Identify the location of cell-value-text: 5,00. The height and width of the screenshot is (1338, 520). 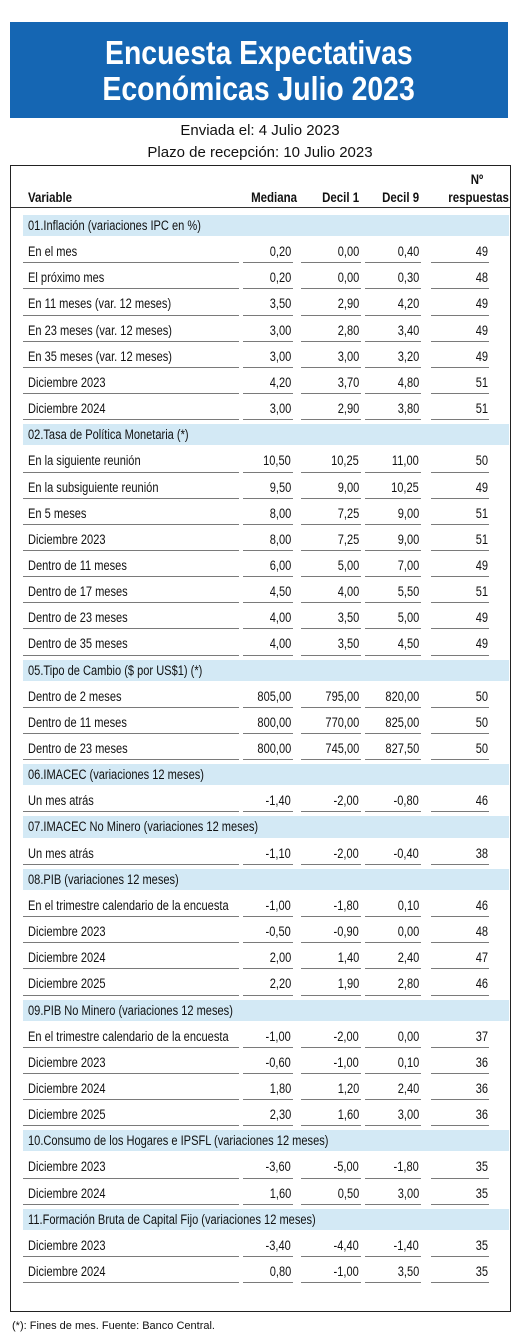
(408, 618).